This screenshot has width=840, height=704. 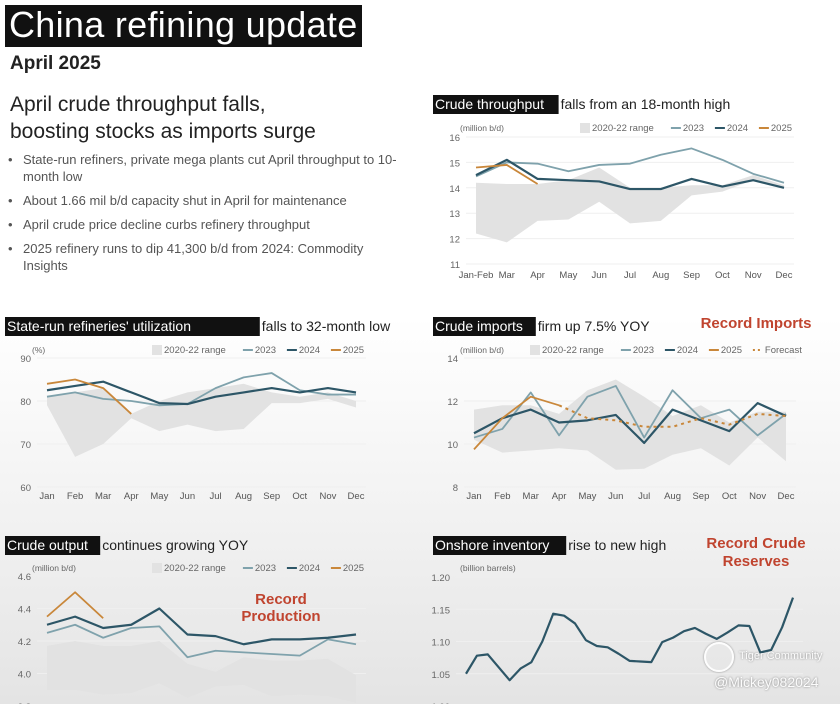 I want to click on y-tick-label: 15, so click(x=454, y=163).